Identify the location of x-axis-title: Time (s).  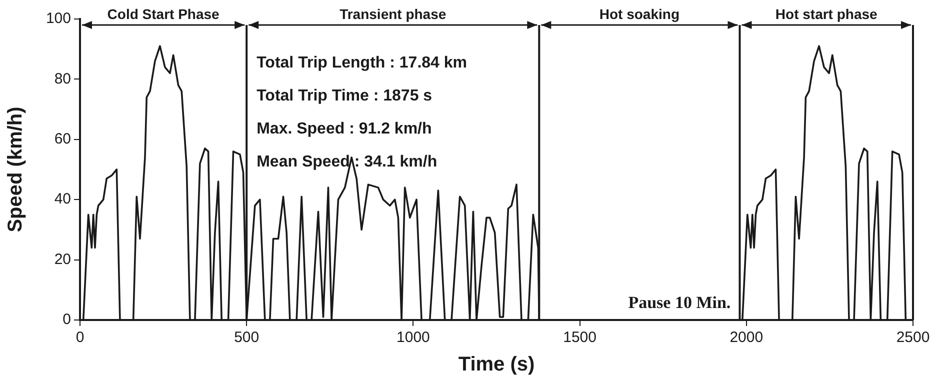
(496, 365).